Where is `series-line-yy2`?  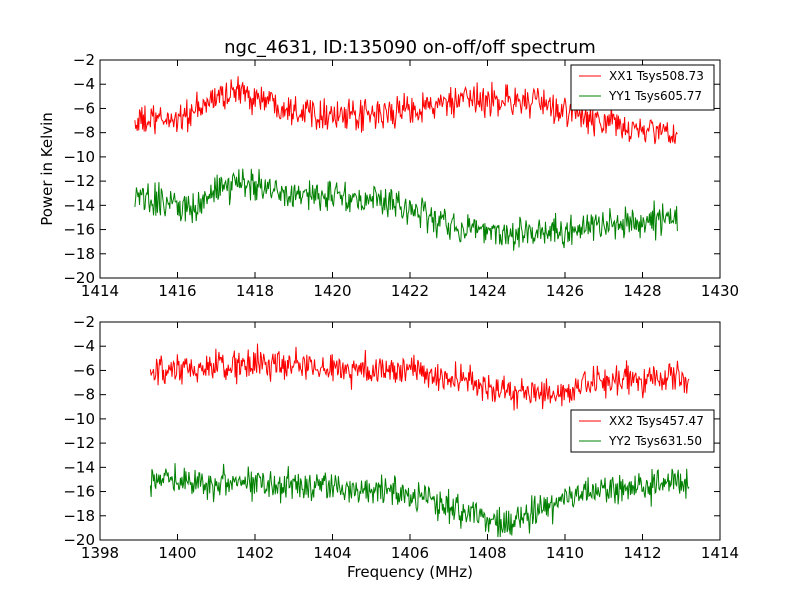
series-line-yy2 is located at coordinates (419, 500).